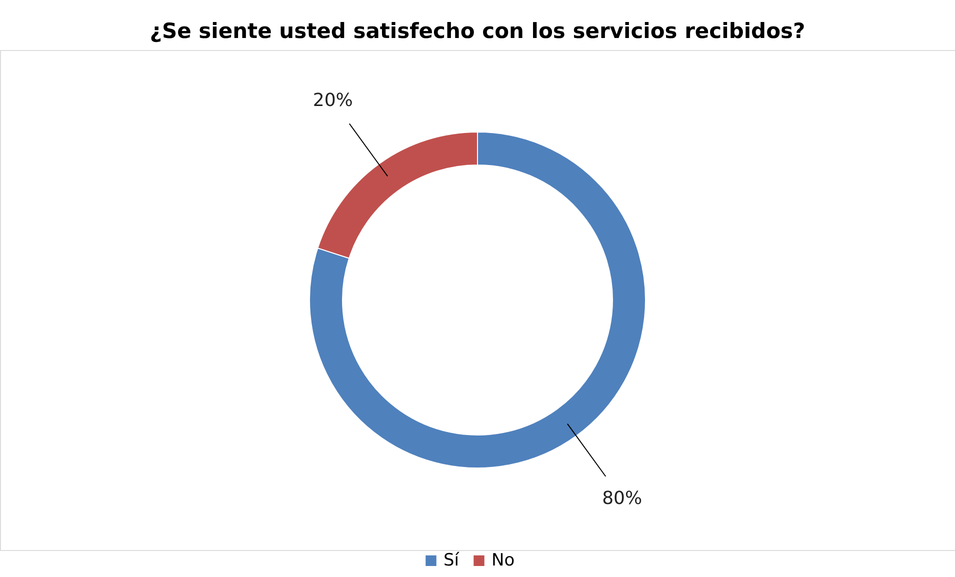  Describe the element at coordinates (478, 31) in the screenshot. I see `chart-title: ¿Se siente usted satisfecho con los servicios recibidos?` at that location.